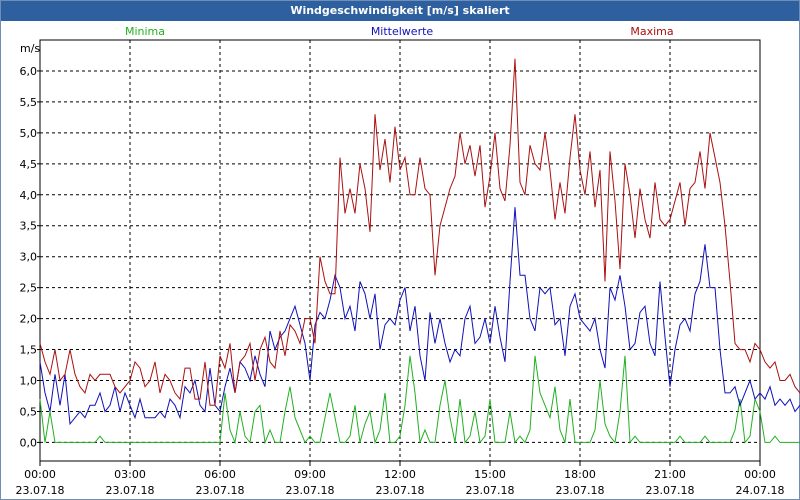 The height and width of the screenshot is (500, 800). Describe the element at coordinates (29, 411) in the screenshot. I see `y-tick-label: 0,5` at that location.